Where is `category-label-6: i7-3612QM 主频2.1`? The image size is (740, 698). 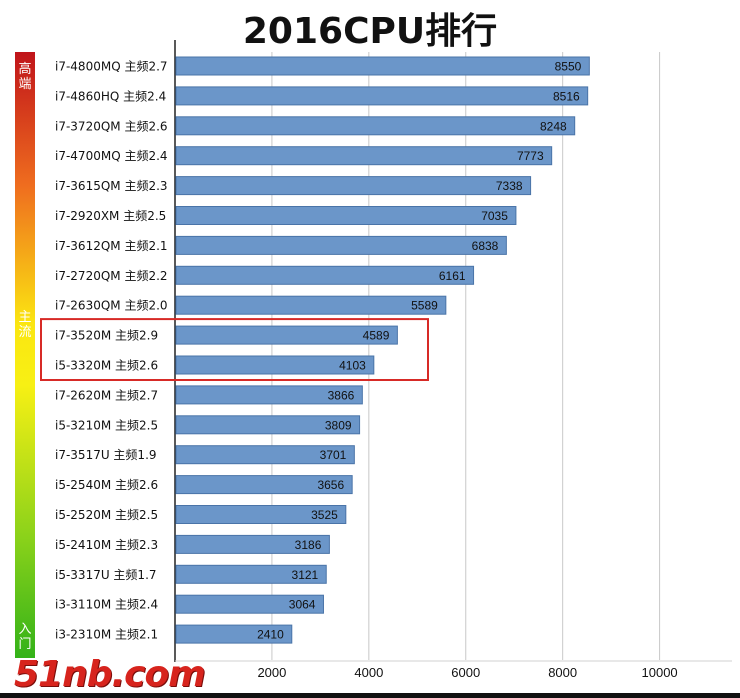
category-label-6: i7-3612QM 主频2.1 is located at coordinates (111, 246).